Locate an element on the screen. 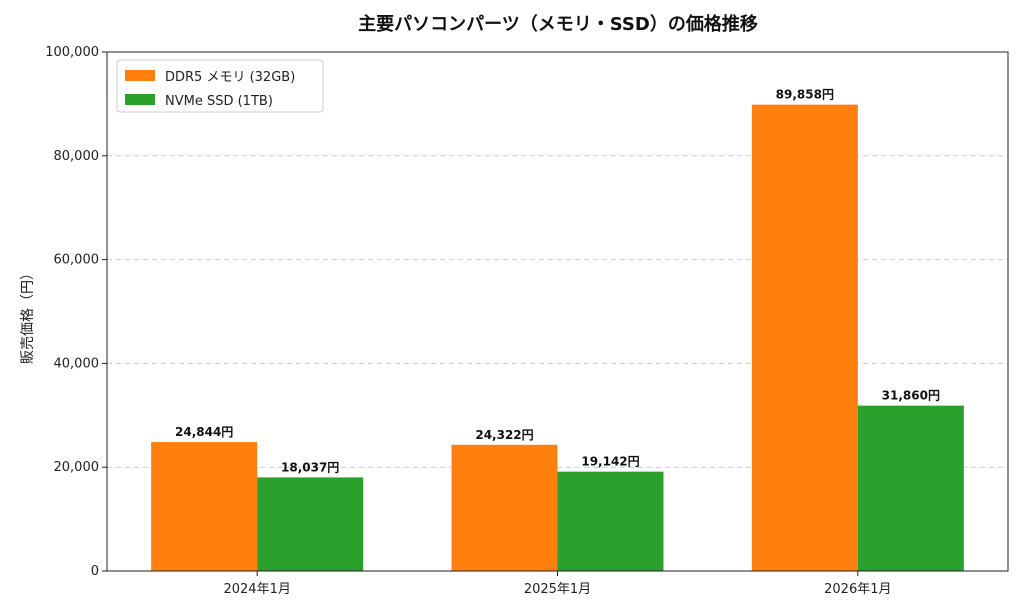 This screenshot has height=614, width=1024. bar-value-label: 24,322円 is located at coordinates (504, 435).